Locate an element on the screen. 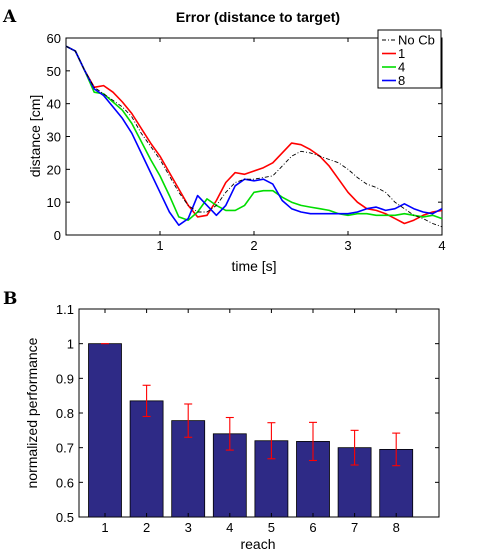 This screenshot has width=488, height=554. chart-a-xlabel: time [s] is located at coordinates (253, 266).